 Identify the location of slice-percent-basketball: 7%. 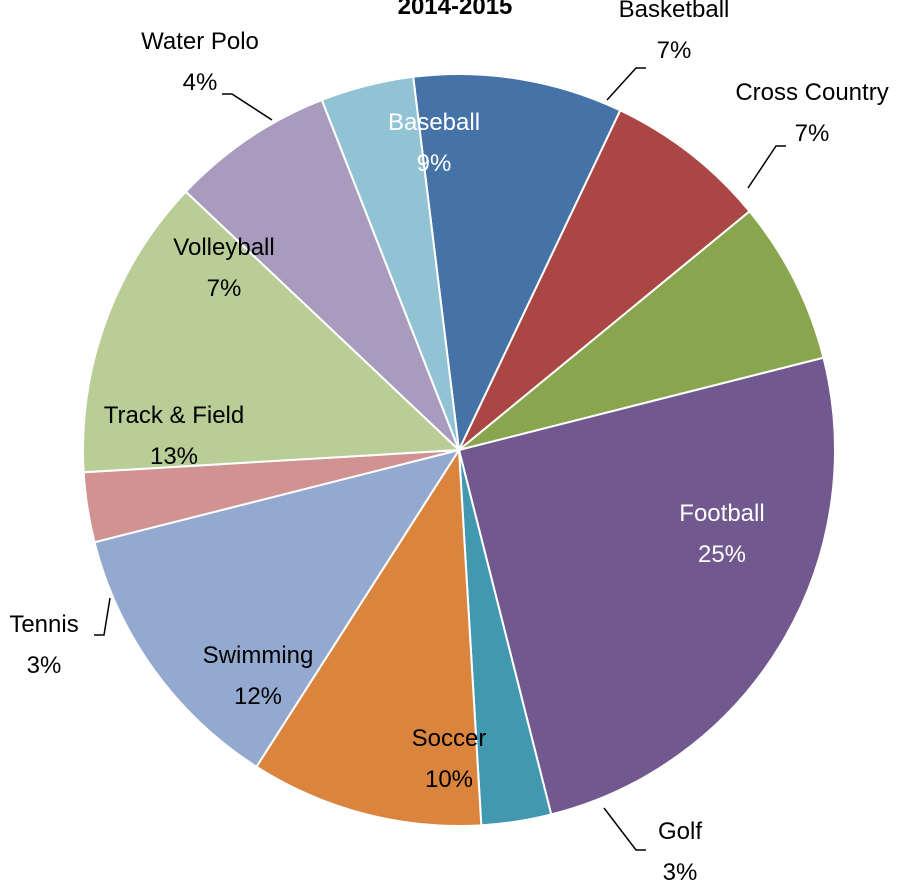
(674, 50).